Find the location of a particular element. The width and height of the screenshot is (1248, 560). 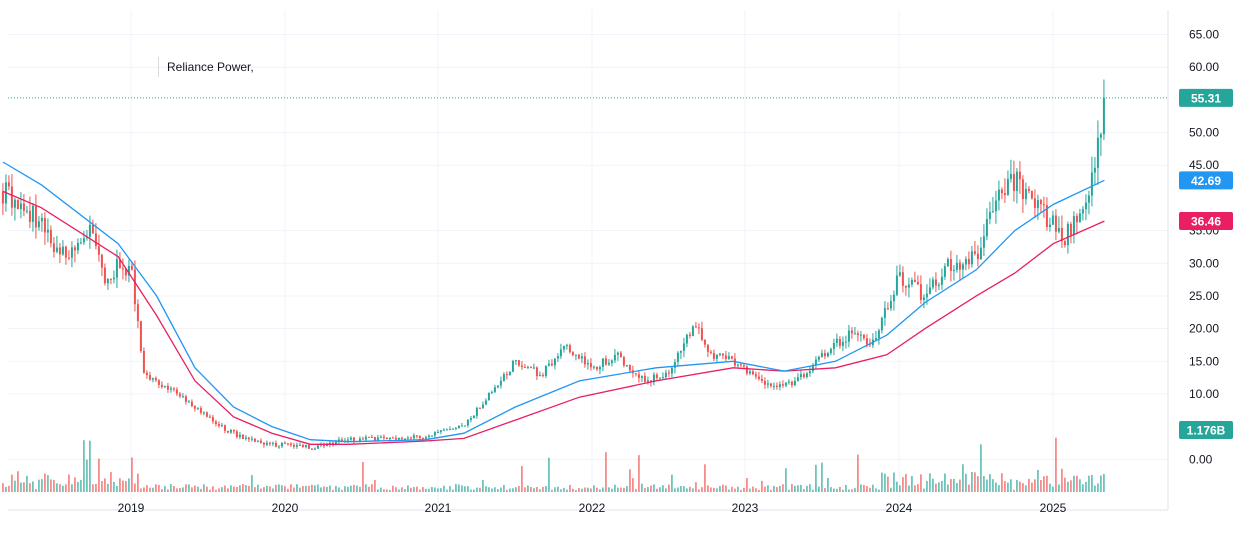

symbol-legend: Reliance Power, is located at coordinates (206, 67).